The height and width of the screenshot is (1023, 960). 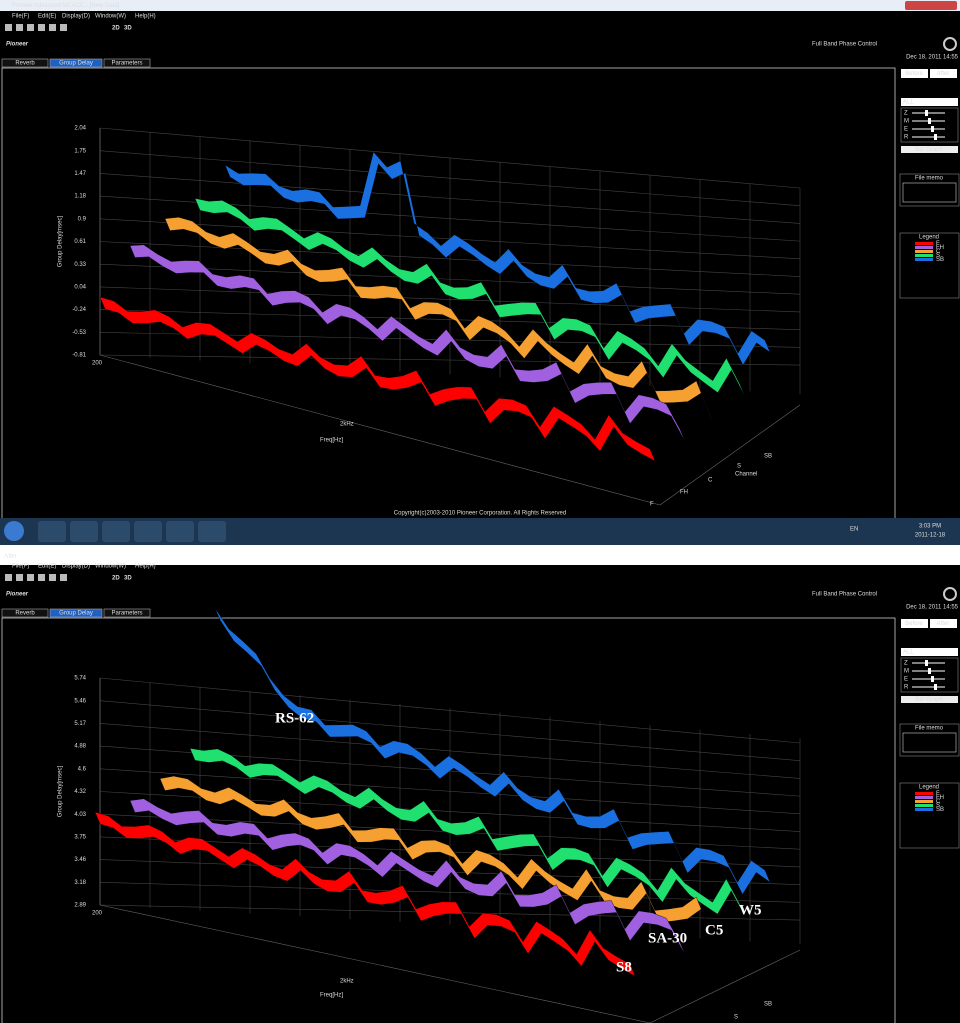 What do you see at coordinates (938, 802) in the screenshot?
I see `legend-entry: C` at bounding box center [938, 802].